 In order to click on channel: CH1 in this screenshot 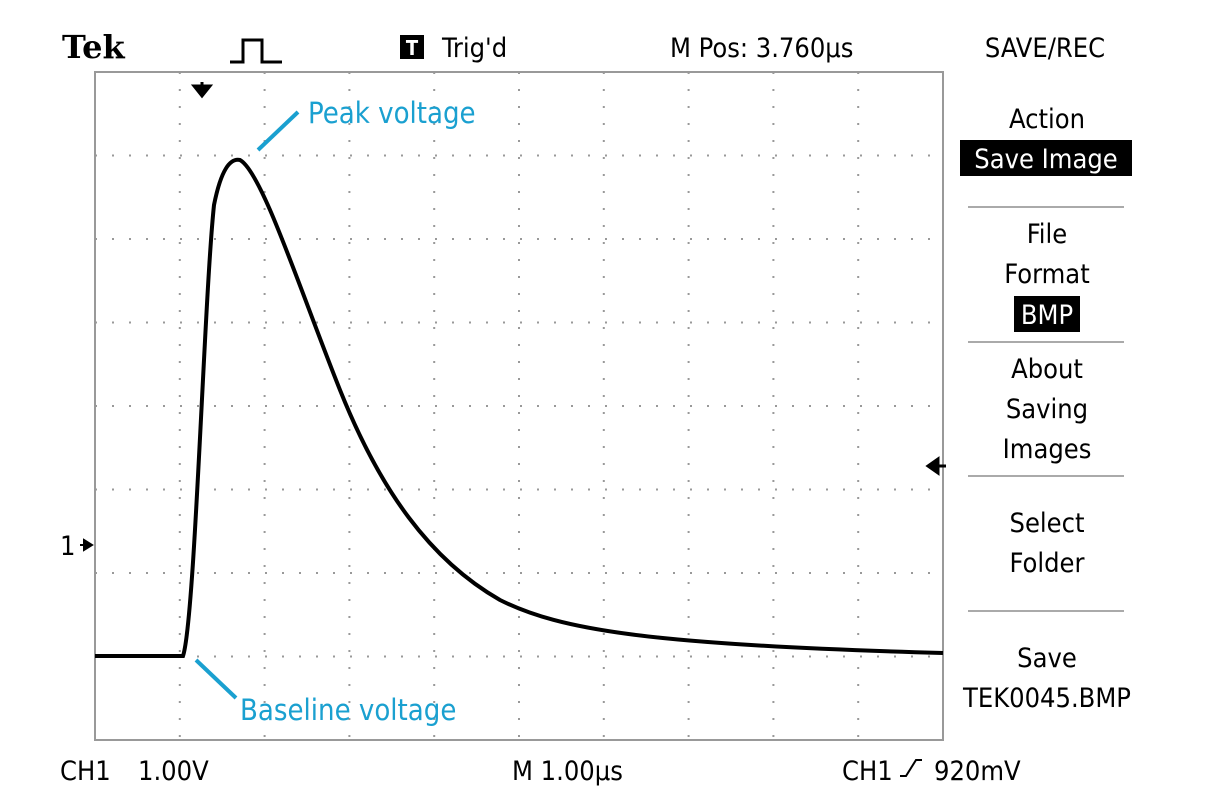, I will do `click(85, 771)`.